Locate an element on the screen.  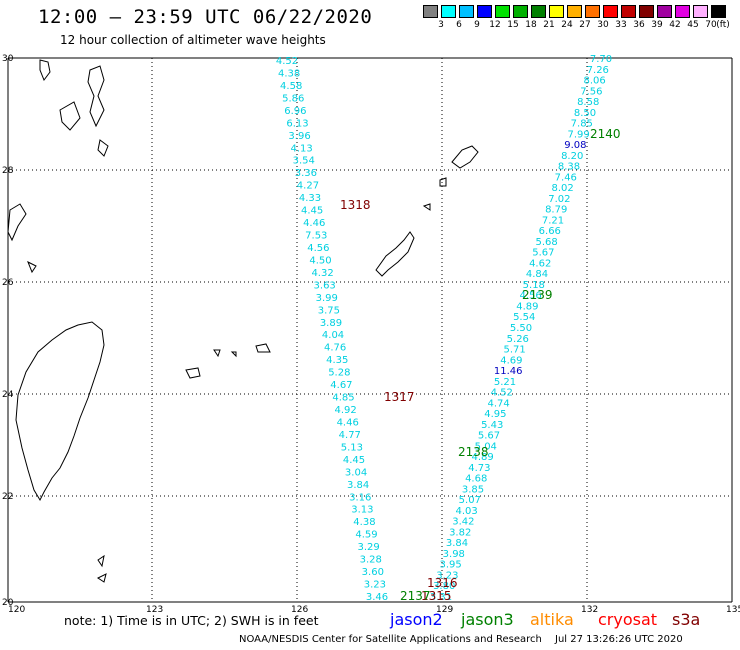
wave-height-label: 8.50 is located at coordinates (585, 113).